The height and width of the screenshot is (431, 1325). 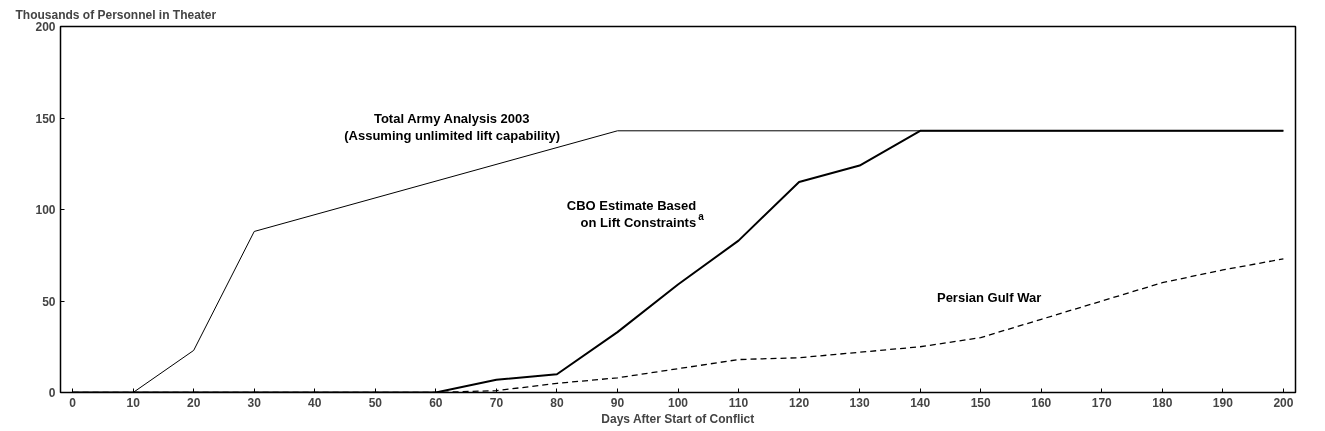 I want to click on x-tick-label: 40, so click(x=315, y=402).